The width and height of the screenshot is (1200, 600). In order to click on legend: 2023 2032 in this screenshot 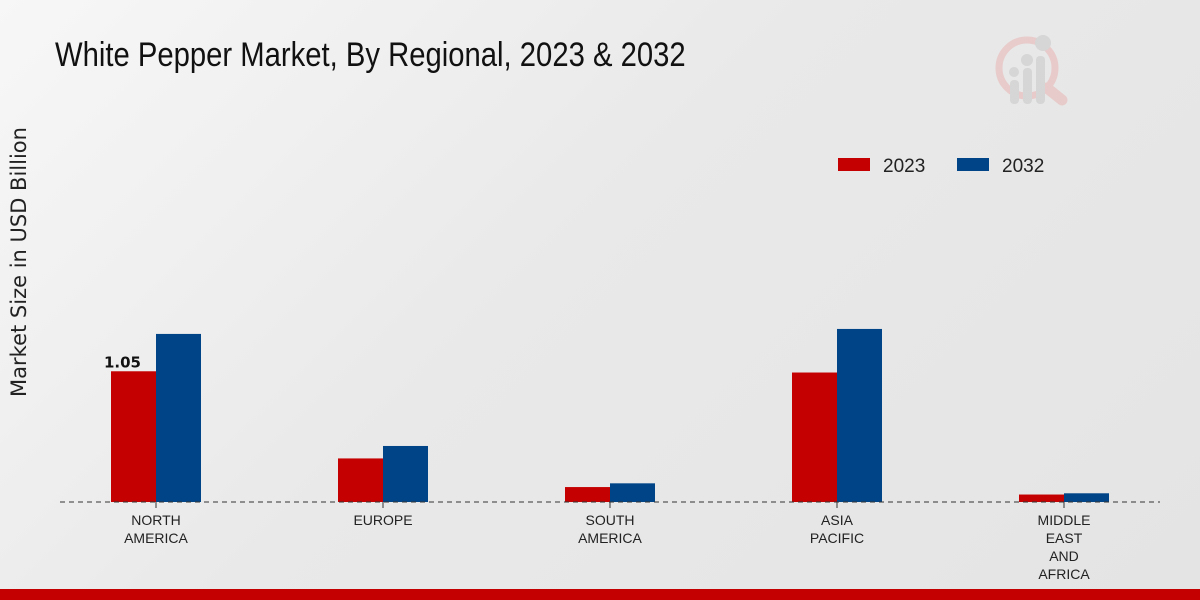, I will do `click(941, 166)`.